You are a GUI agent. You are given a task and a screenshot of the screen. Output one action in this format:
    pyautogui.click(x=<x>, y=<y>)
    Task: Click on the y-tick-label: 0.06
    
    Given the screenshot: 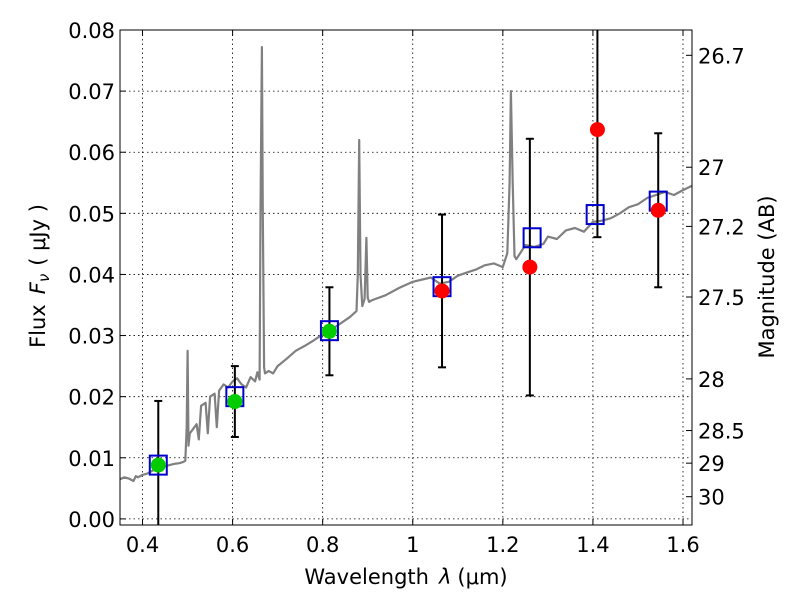 What is the action you would take?
    pyautogui.click(x=91, y=153)
    